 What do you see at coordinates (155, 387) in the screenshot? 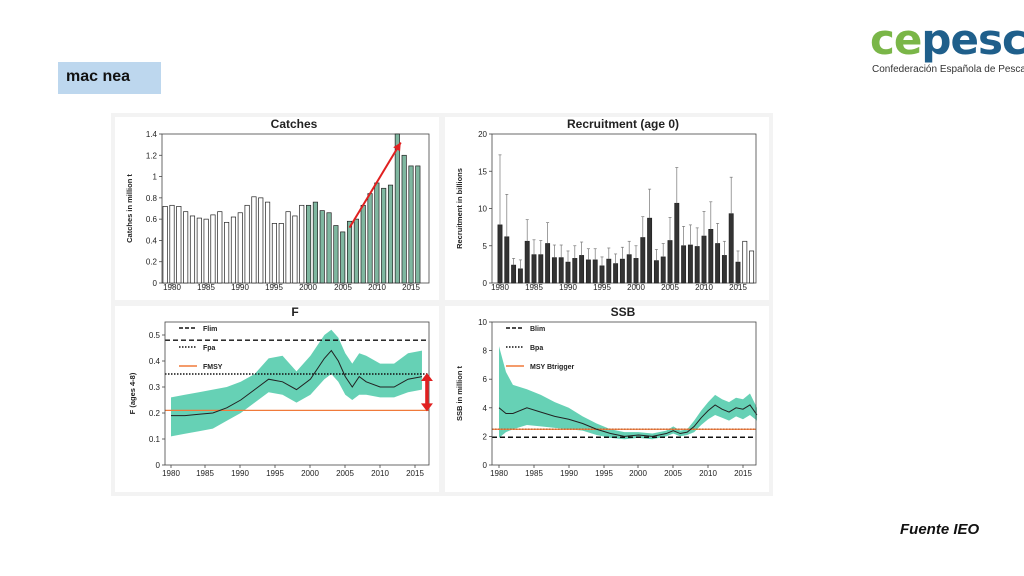
I see `y-tick-label: 0.3` at bounding box center [155, 387].